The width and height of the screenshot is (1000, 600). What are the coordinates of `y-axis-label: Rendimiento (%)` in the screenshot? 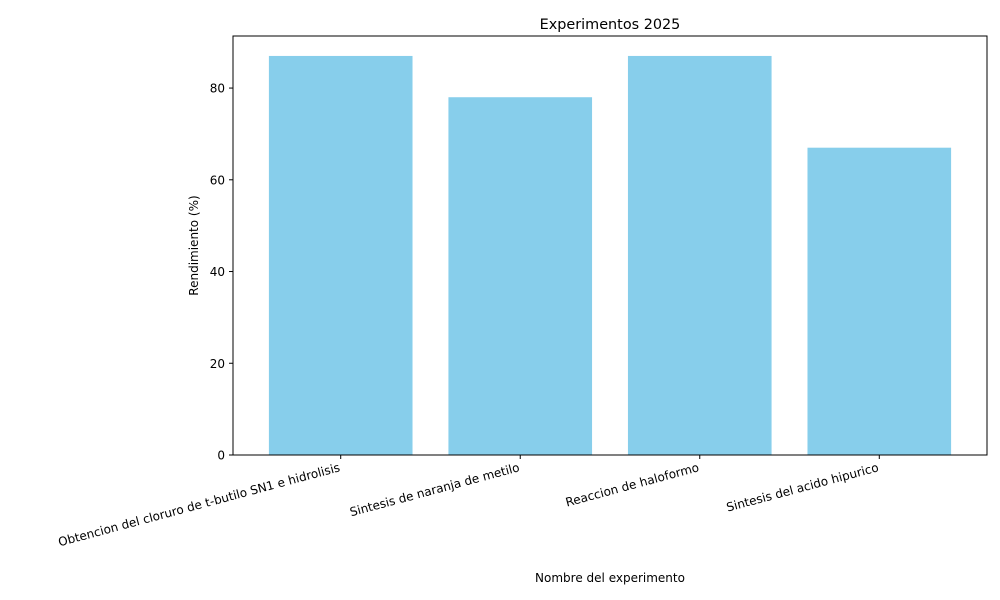 It's located at (194, 245).